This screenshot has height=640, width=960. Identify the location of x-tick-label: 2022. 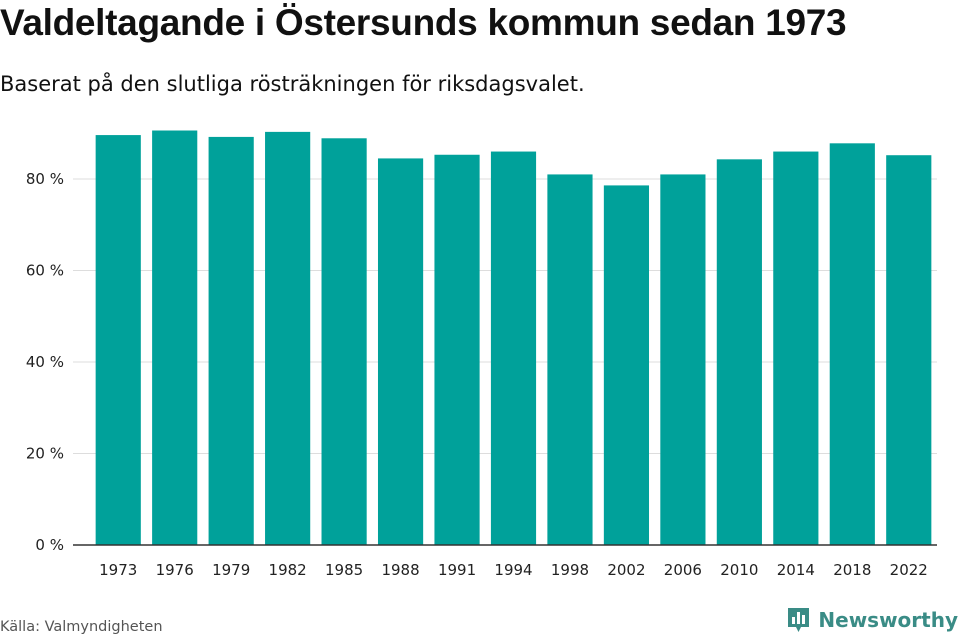
(909, 570).